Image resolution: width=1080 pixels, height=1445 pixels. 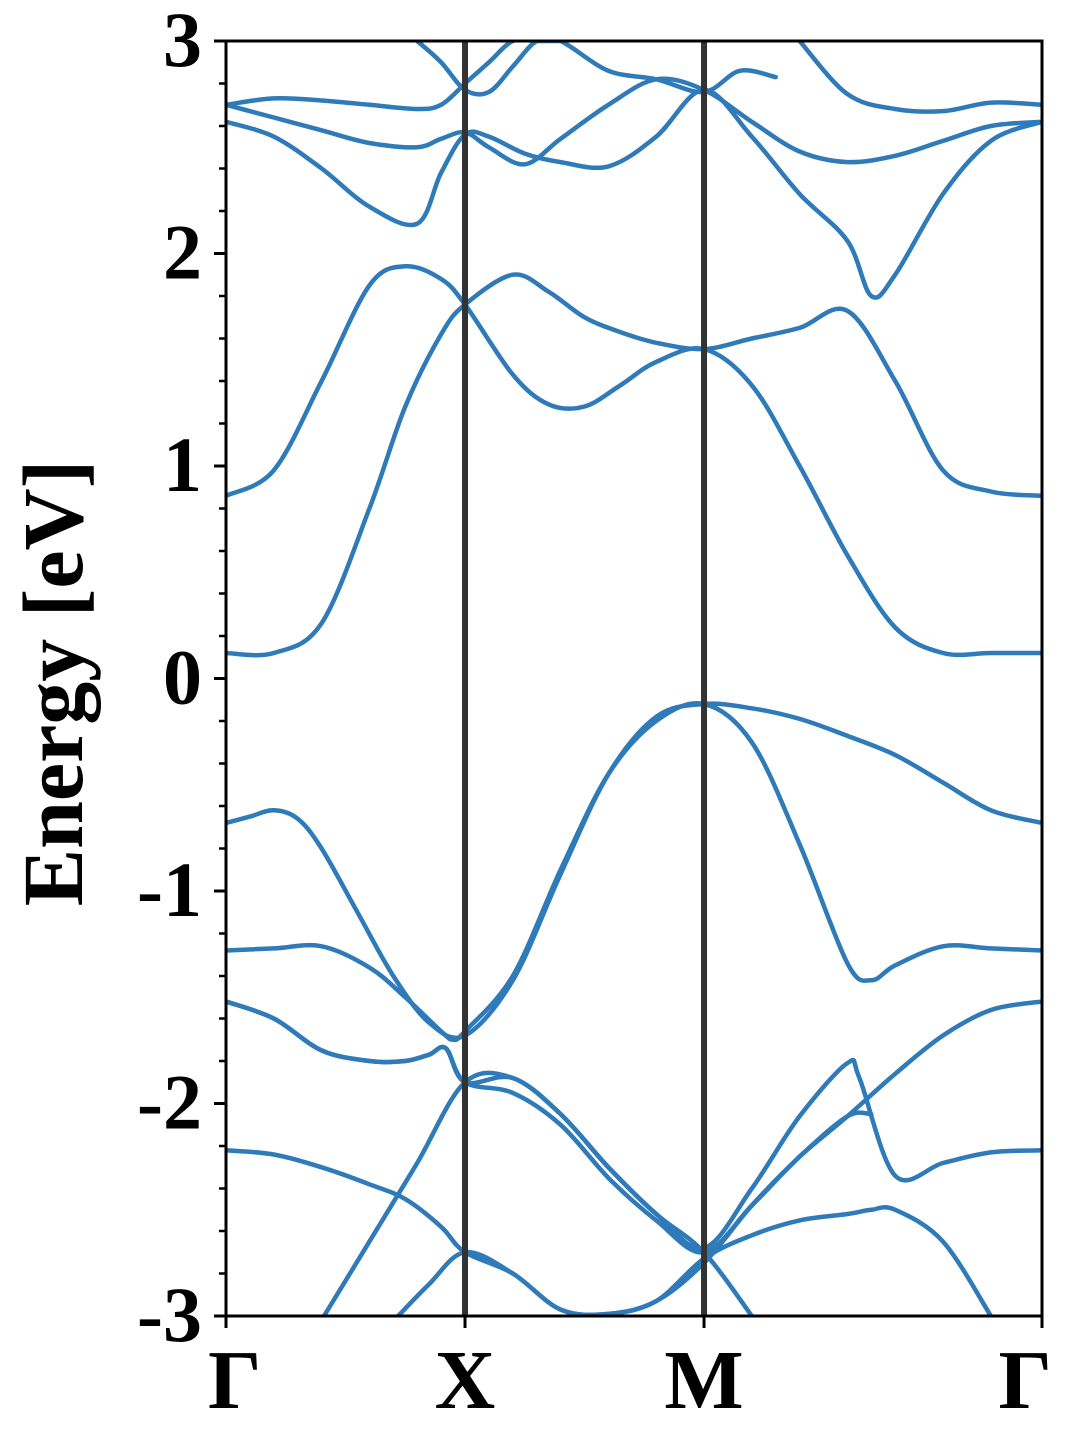 I want to click on y-tick-label: 3, so click(x=182, y=41).